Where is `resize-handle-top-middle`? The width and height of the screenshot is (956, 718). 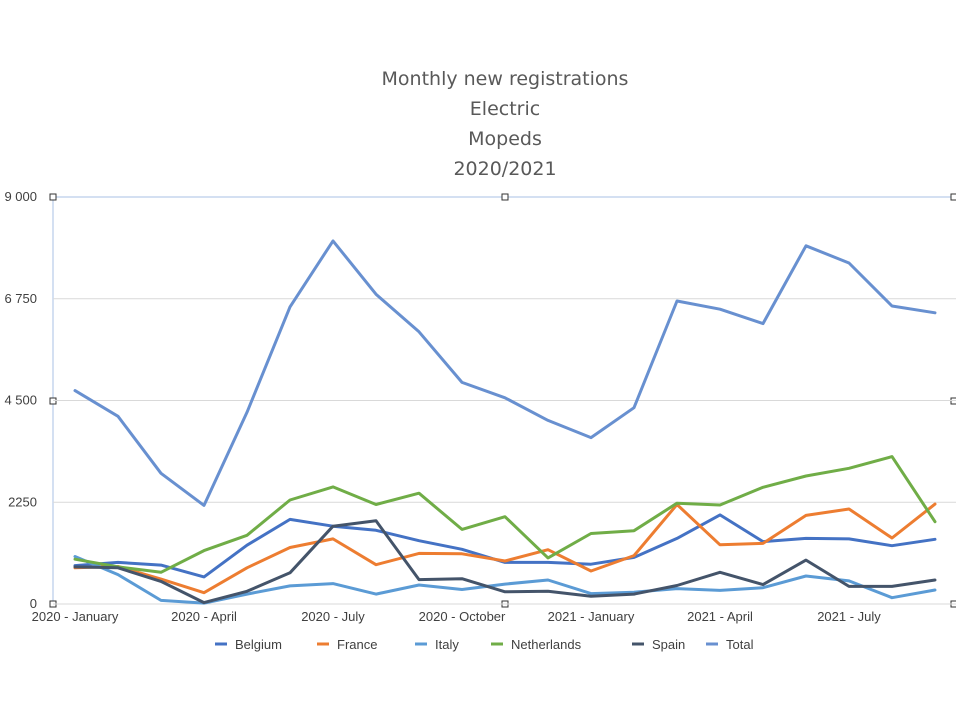
resize-handle-top-middle is located at coordinates (505, 197).